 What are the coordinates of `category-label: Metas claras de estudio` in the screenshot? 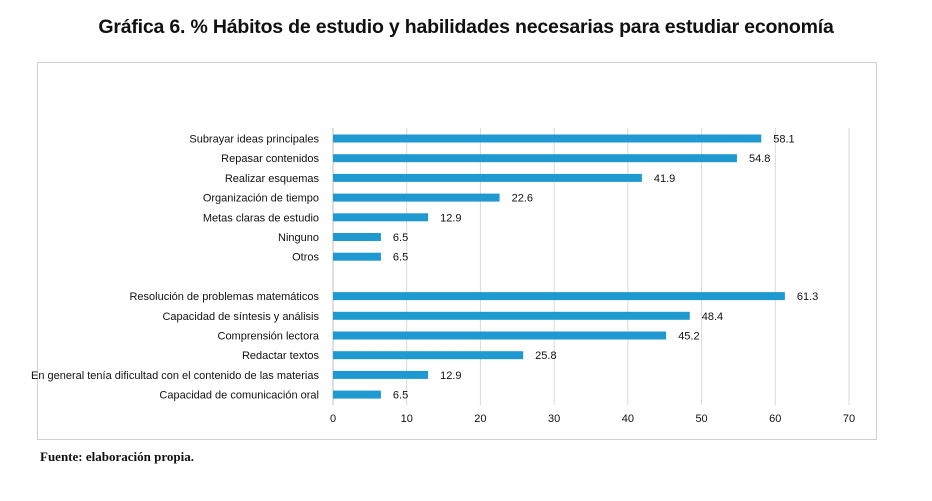 It's located at (261, 218).